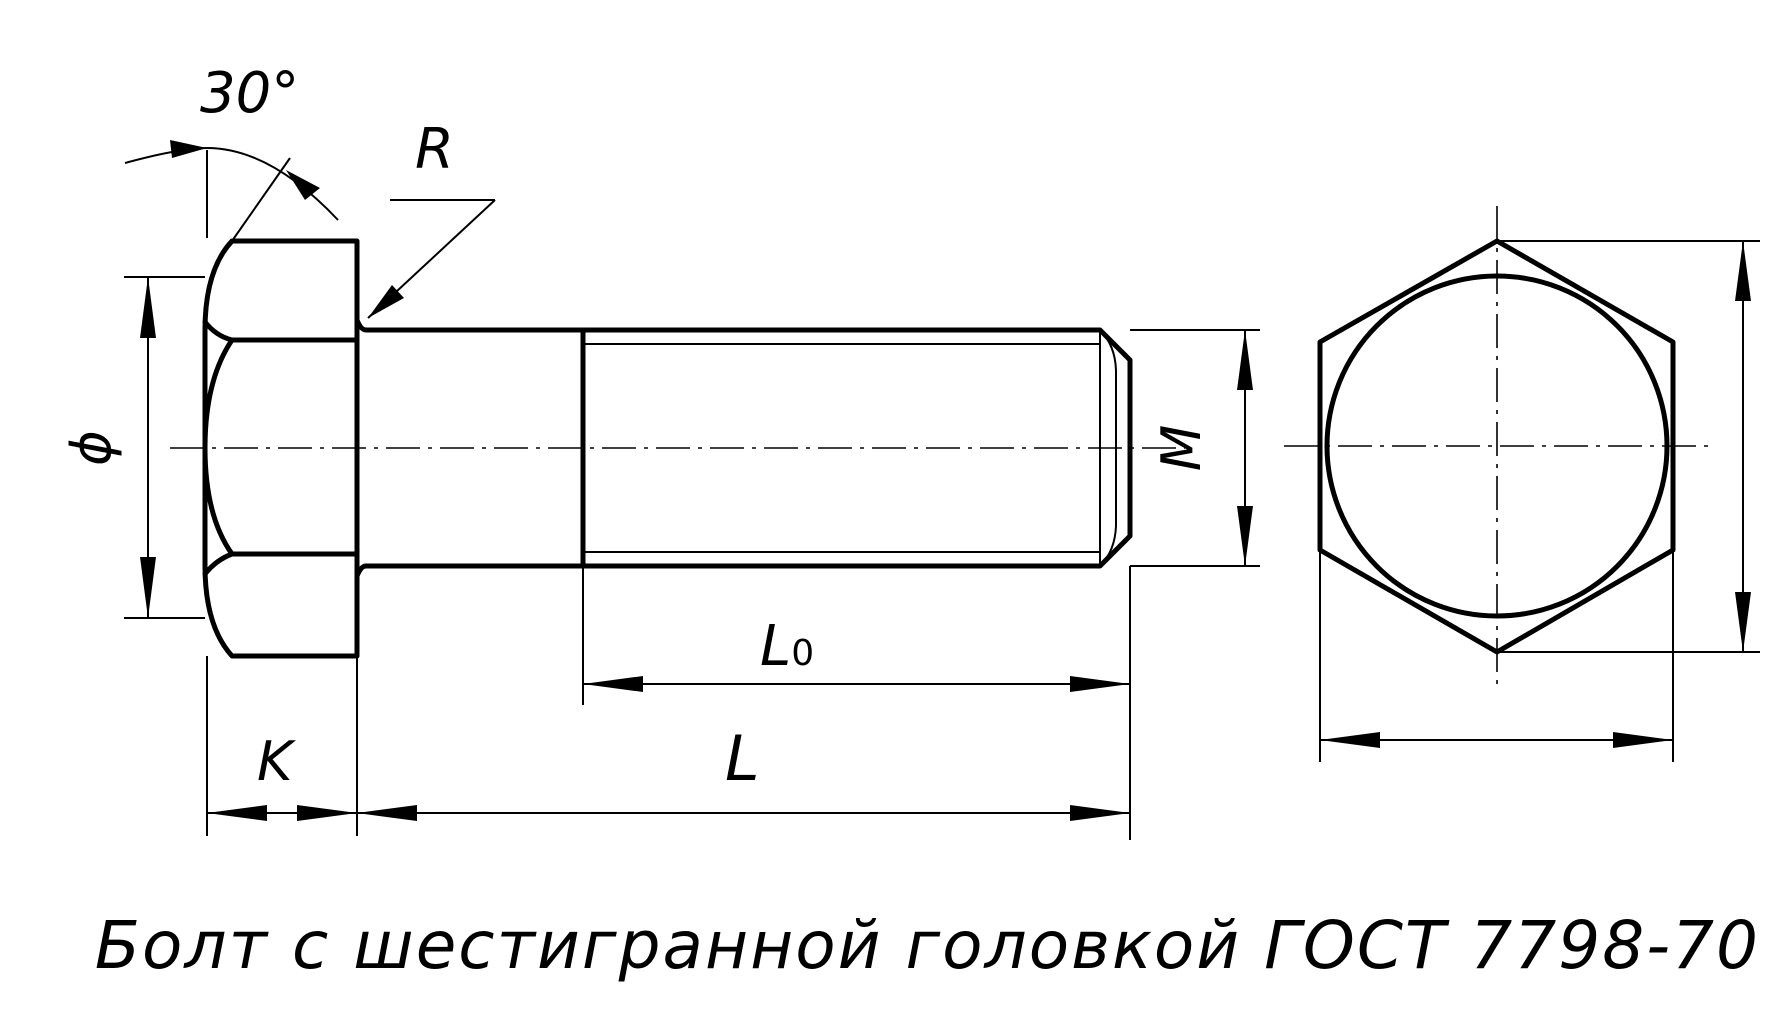 The height and width of the screenshot is (1017, 1792). I want to click on hex-dimensions, so click(1539, 501).